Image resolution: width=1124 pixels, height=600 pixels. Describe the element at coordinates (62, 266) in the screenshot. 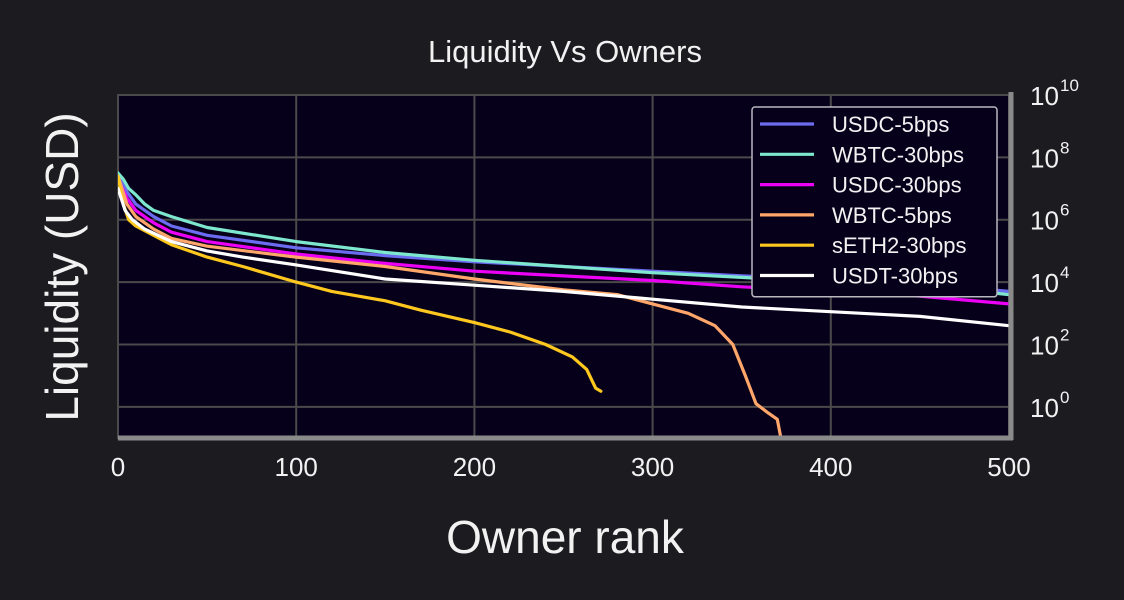

I see `y-axis-label: Liquidity (USD)` at that location.